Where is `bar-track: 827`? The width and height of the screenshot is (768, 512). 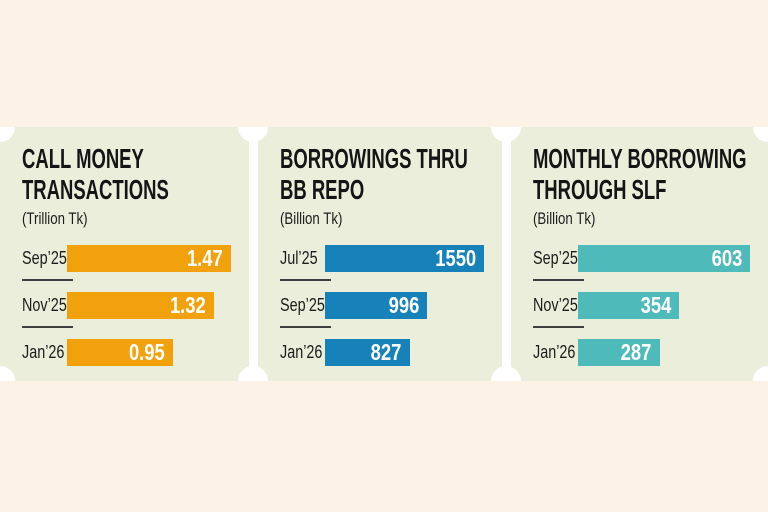
bar-track: 827 is located at coordinates (404, 352).